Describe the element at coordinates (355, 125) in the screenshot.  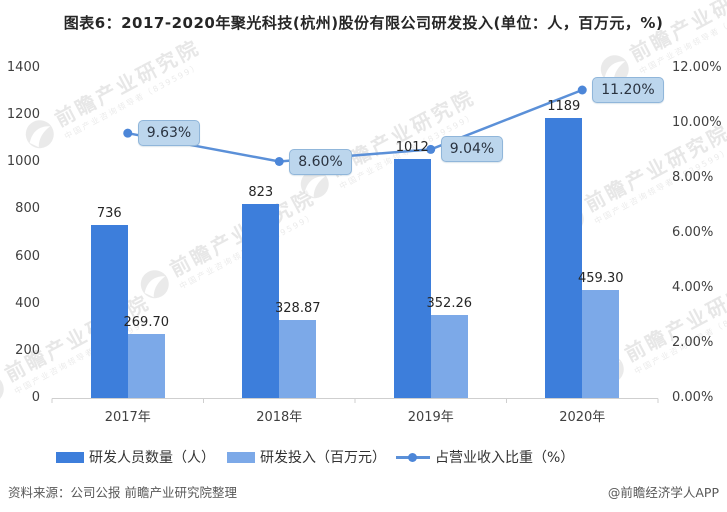
I see `line-revenue-share` at that location.